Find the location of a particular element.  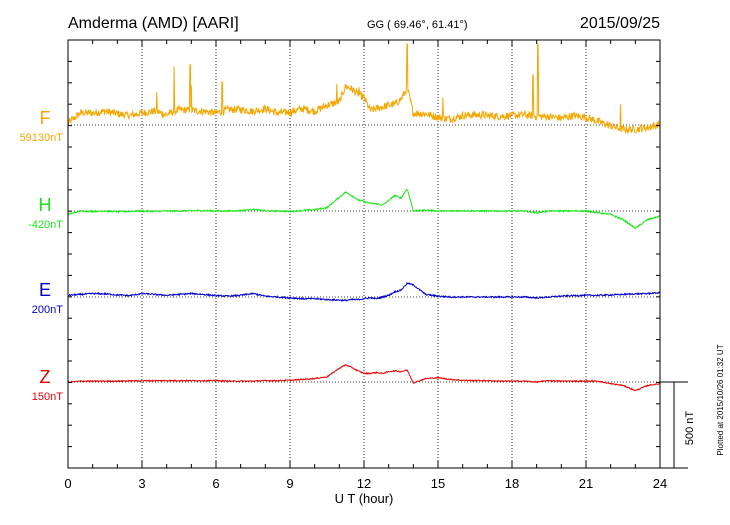

x-tick-label: 15 is located at coordinates (438, 483).